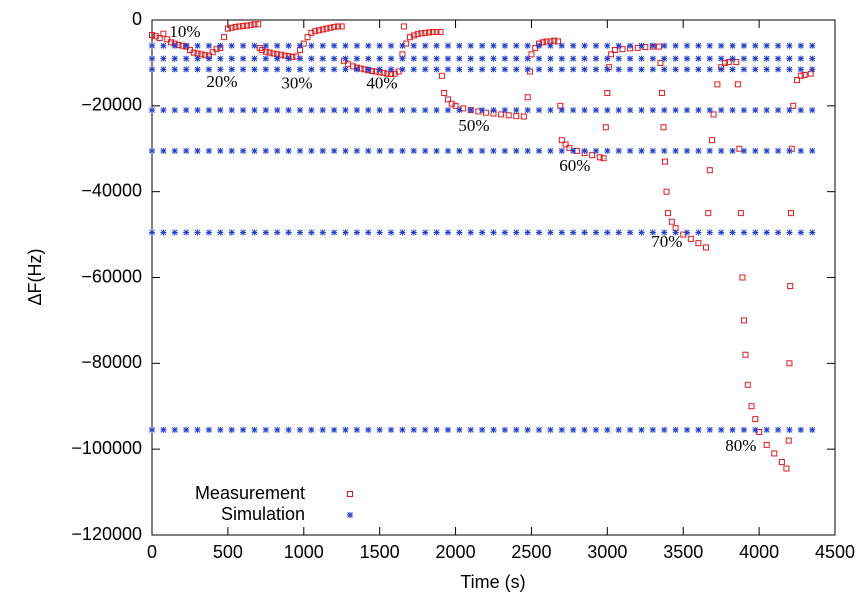 This screenshot has height=603, width=859. I want to click on y-axis-label: ΔF(Hz), so click(35, 276).